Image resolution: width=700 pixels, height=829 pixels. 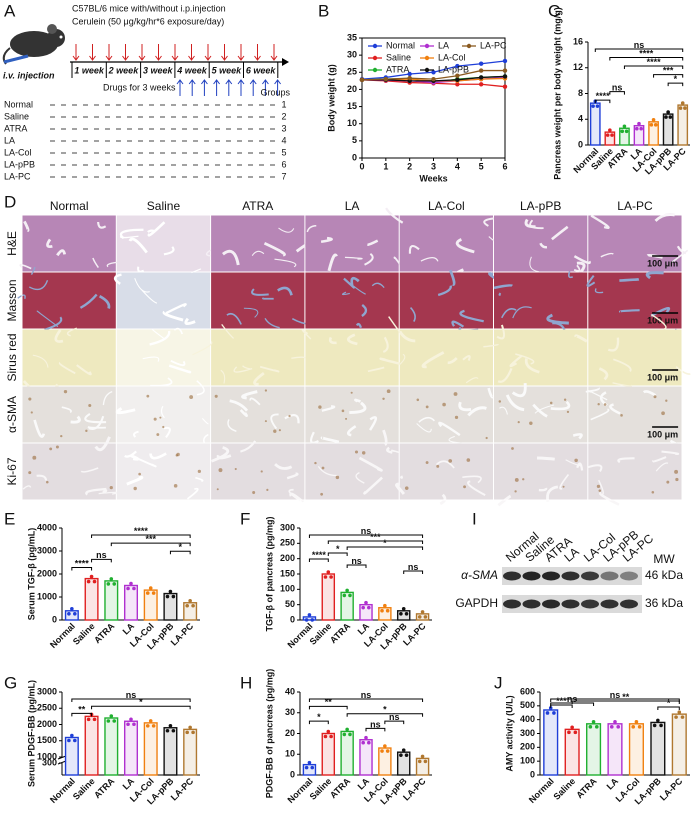 What do you see at coordinates (149, 8) in the screenshot?
I see `label: C57BL/6 mice with/without i.p.injection` at bounding box center [149, 8].